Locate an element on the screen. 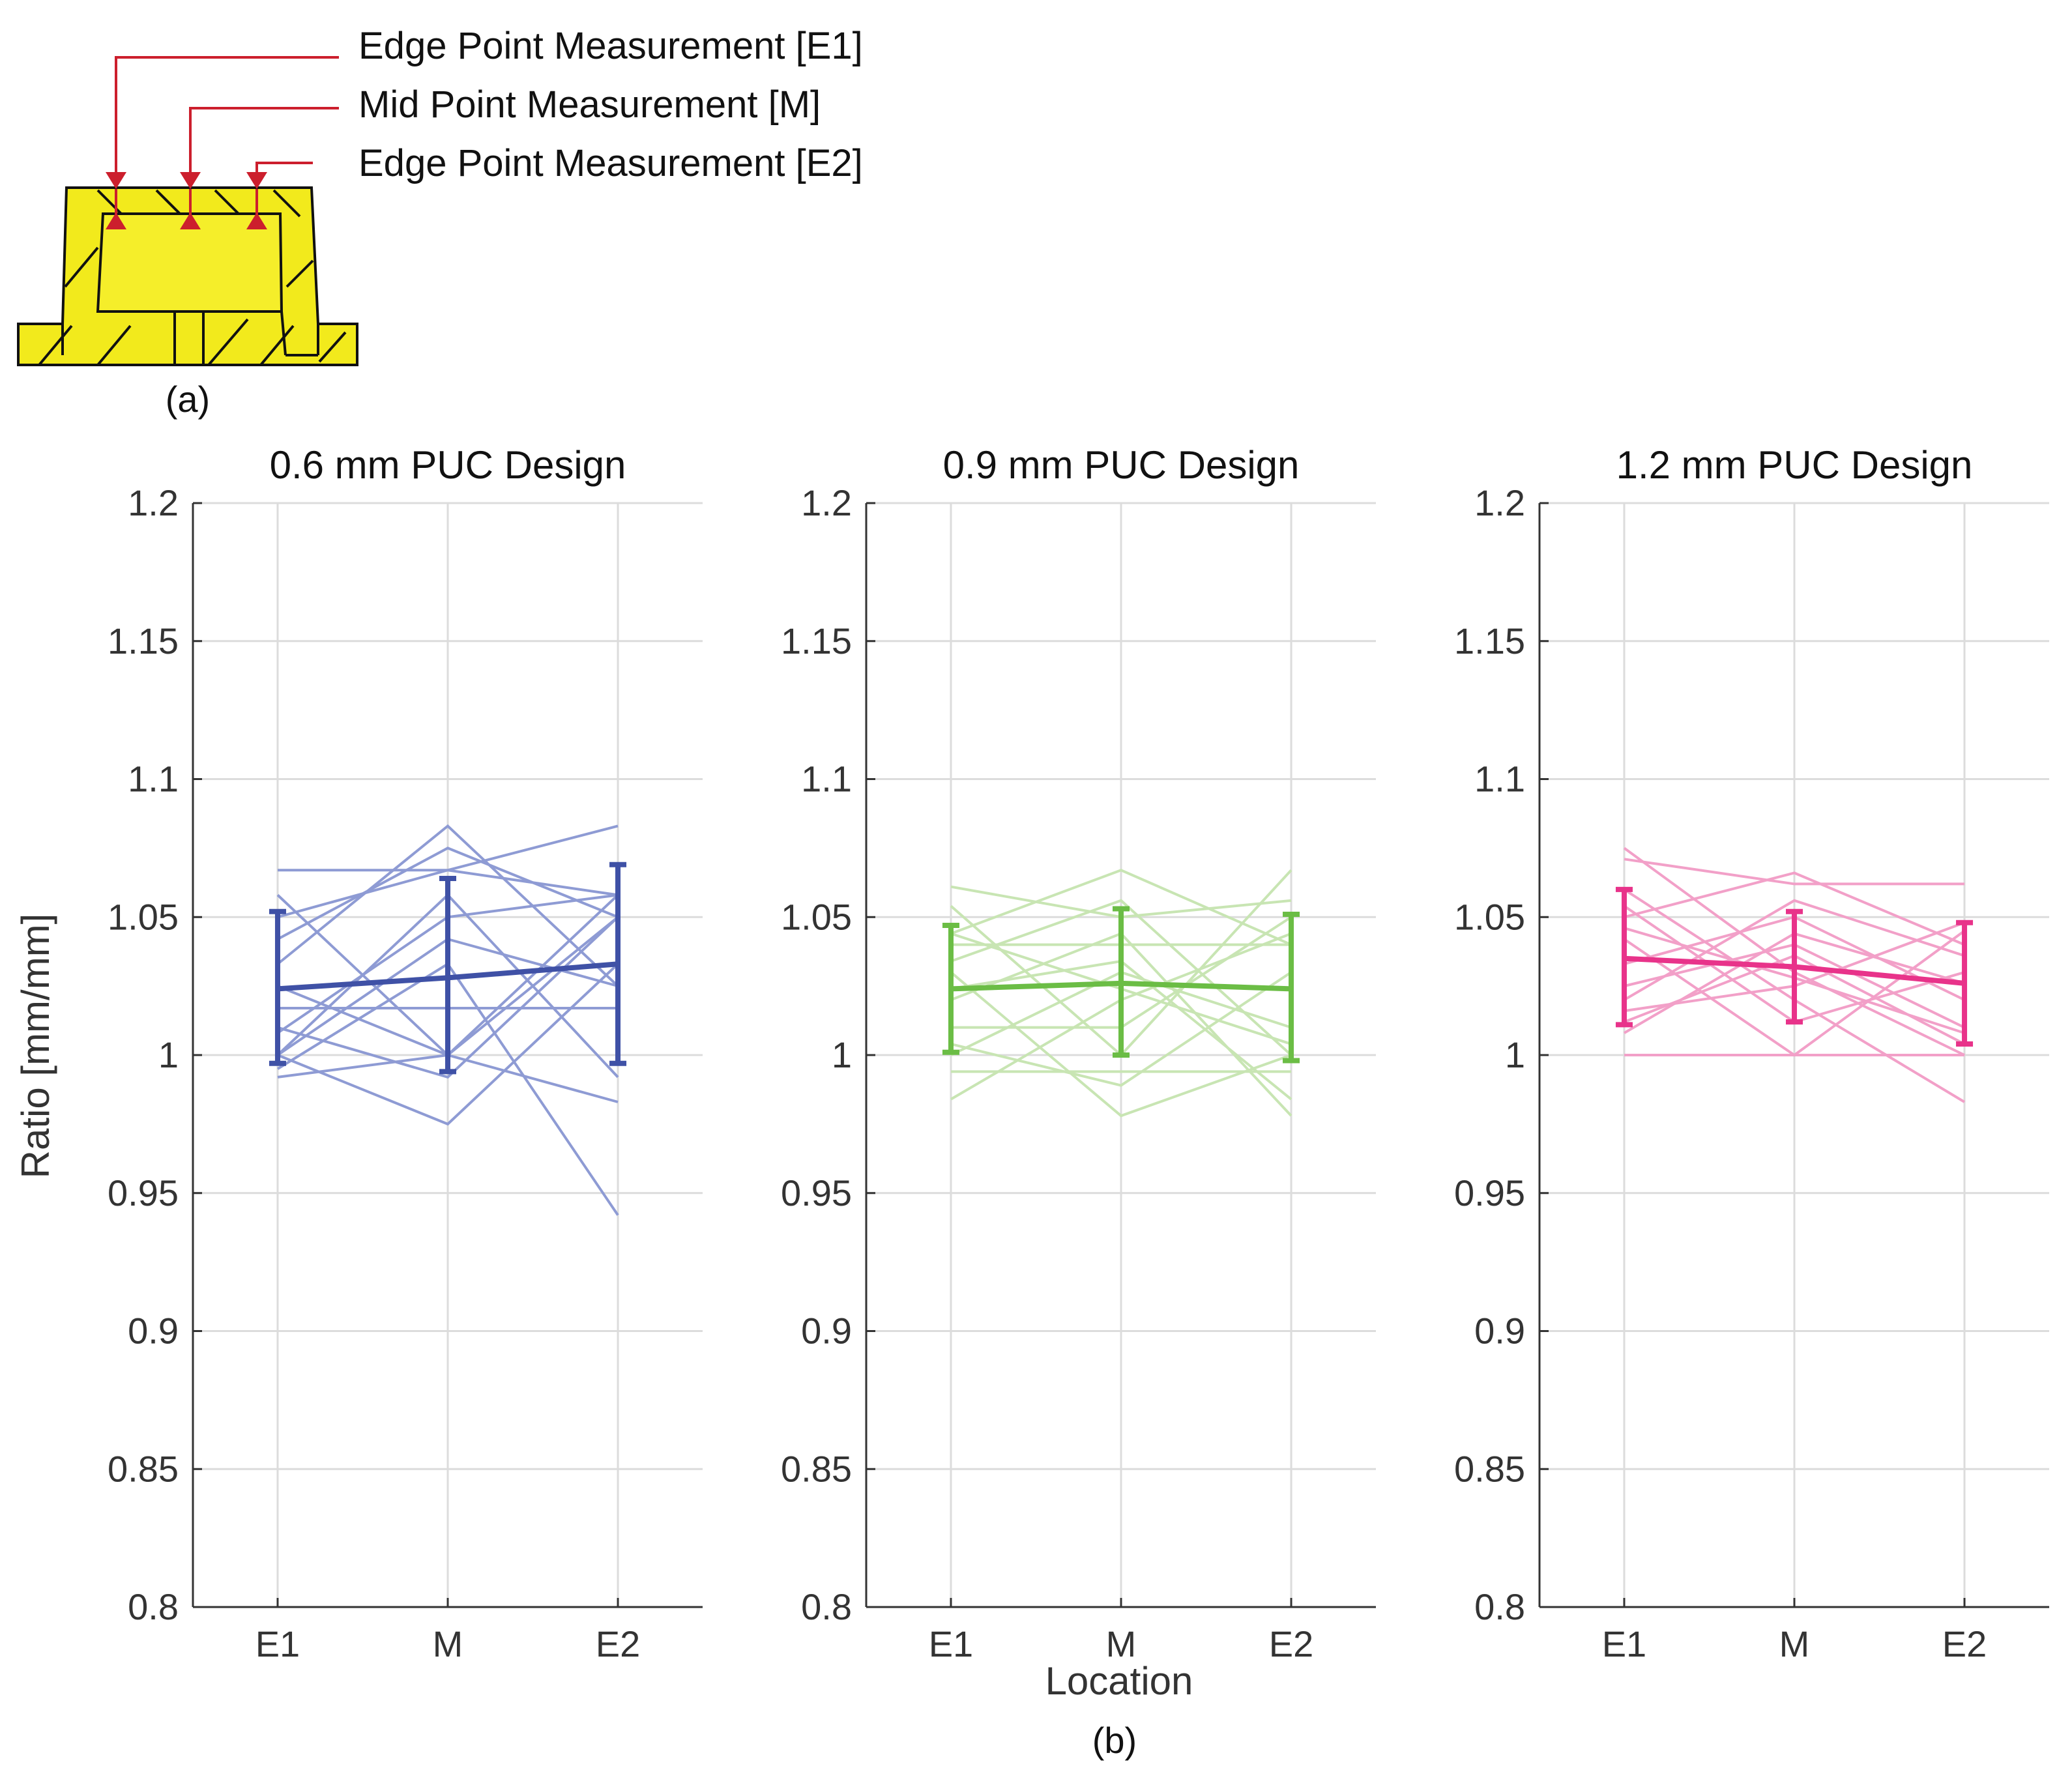 Image resolution: width=2072 pixels, height=1768 pixels. x-axis-label: Location is located at coordinates (1119, 1681).